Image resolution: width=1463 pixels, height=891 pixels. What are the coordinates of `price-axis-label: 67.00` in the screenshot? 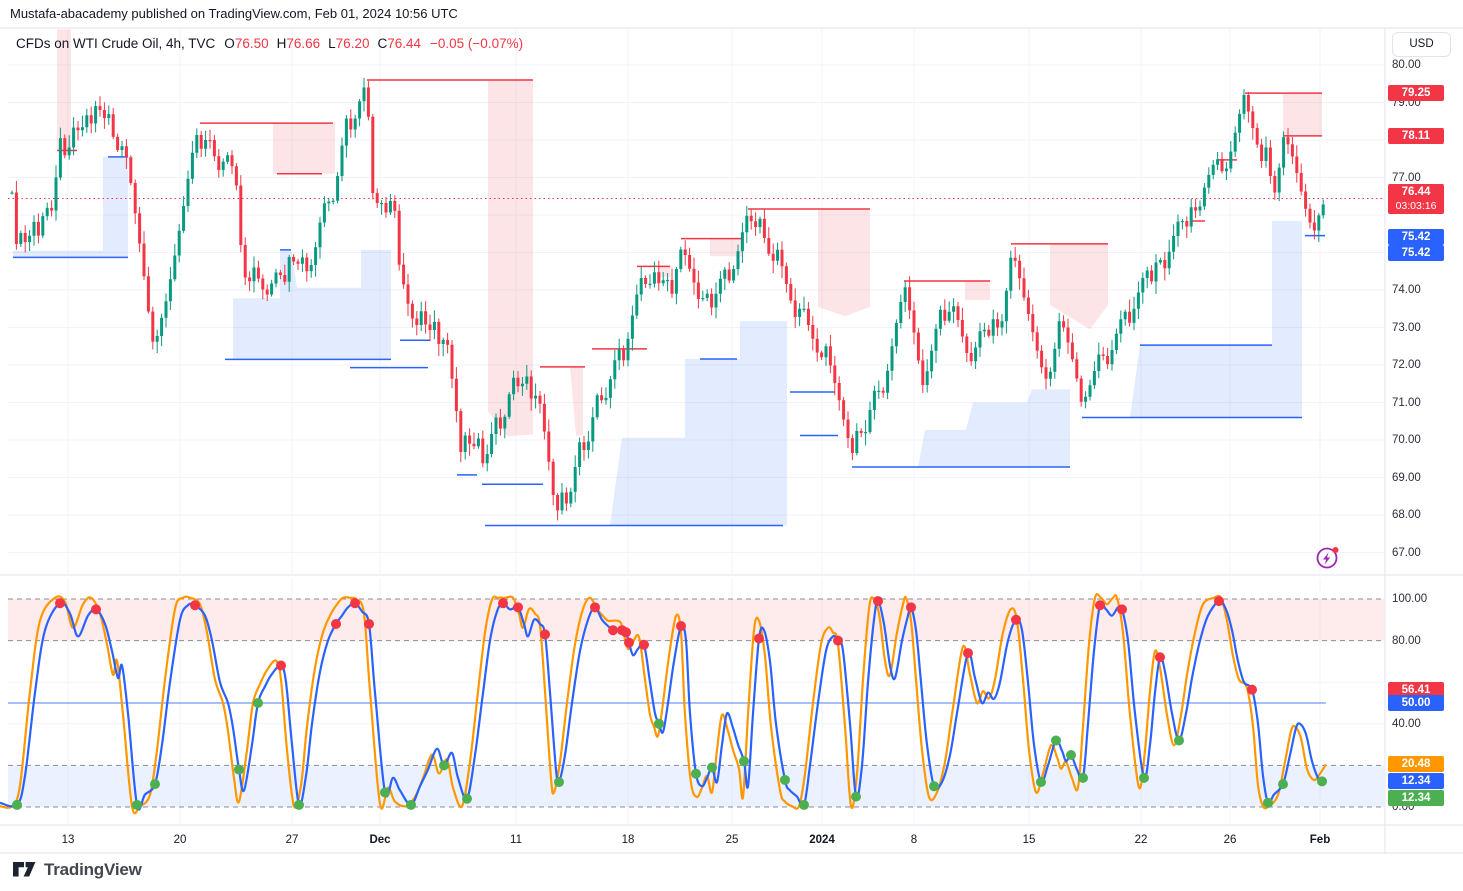 It's located at (1406, 552).